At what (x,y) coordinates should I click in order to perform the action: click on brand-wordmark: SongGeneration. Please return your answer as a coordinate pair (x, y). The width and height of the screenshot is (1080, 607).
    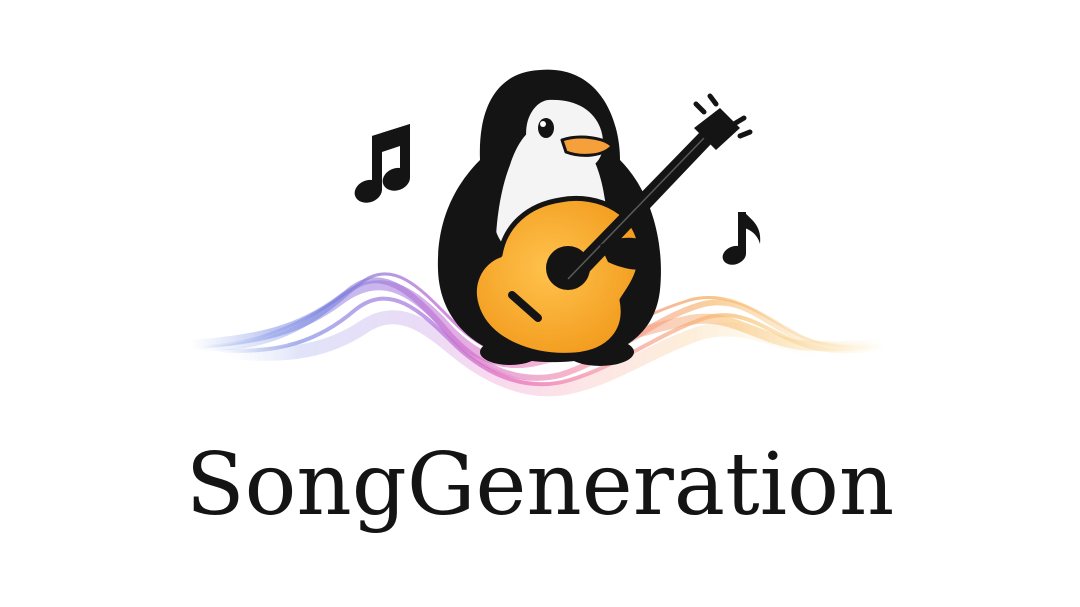
    Looking at the image, I should click on (540, 485).